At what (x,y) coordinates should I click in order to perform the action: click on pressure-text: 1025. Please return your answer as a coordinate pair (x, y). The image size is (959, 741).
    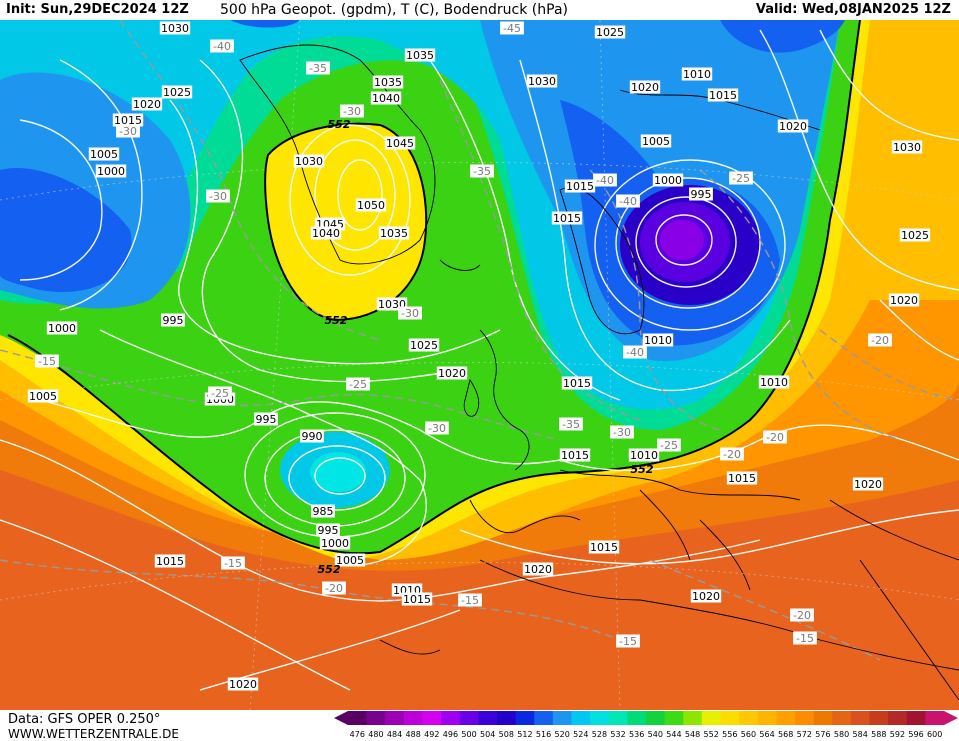
    Looking at the image, I should click on (177, 92).